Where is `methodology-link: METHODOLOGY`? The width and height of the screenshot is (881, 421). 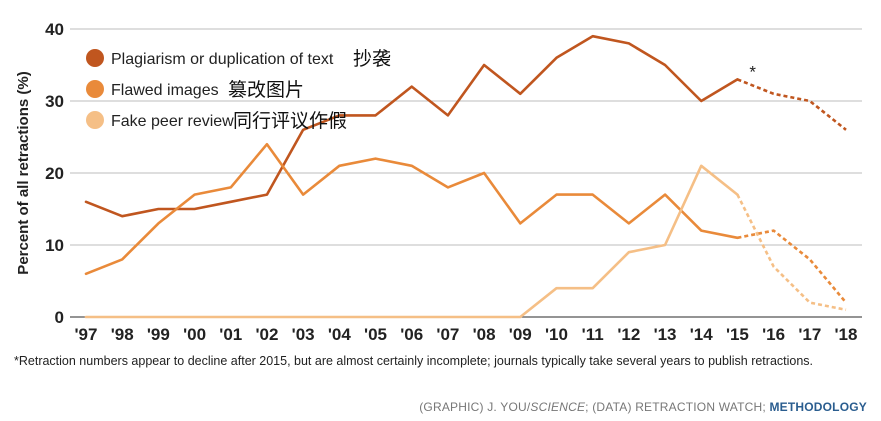
methodology-link: METHODOLOGY is located at coordinates (818, 407).